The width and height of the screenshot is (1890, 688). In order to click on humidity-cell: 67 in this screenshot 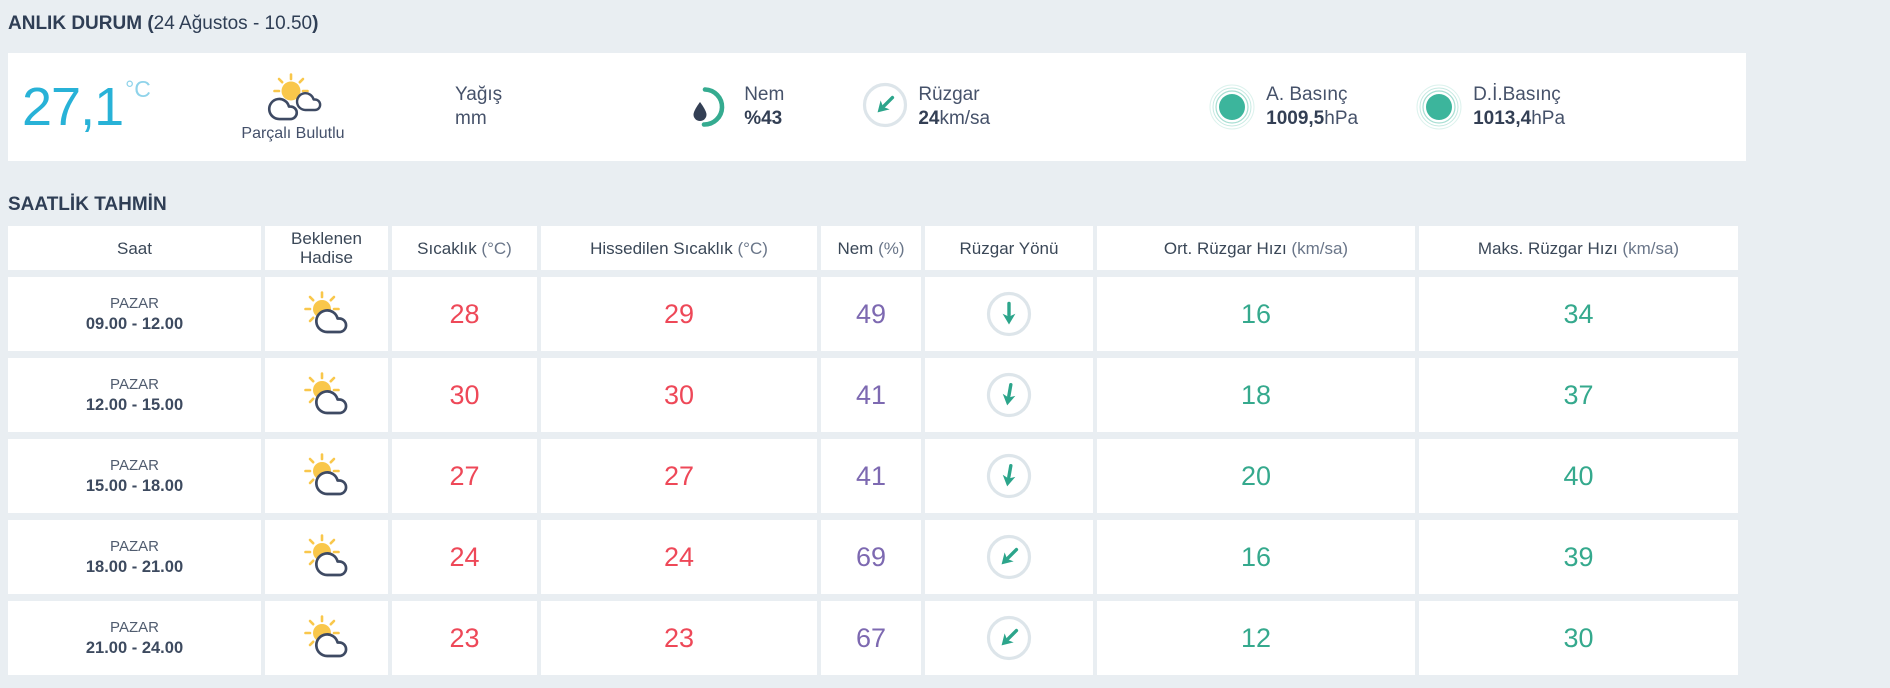, I will do `click(871, 638)`.